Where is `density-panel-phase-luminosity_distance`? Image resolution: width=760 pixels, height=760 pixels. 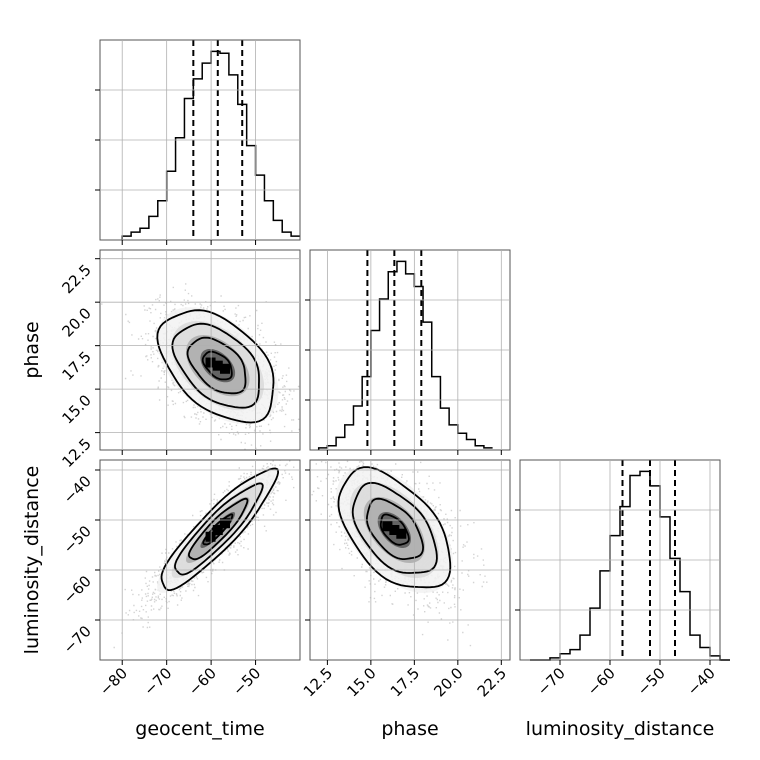 density-panel-phase-luminosity_distance is located at coordinates (410, 560).